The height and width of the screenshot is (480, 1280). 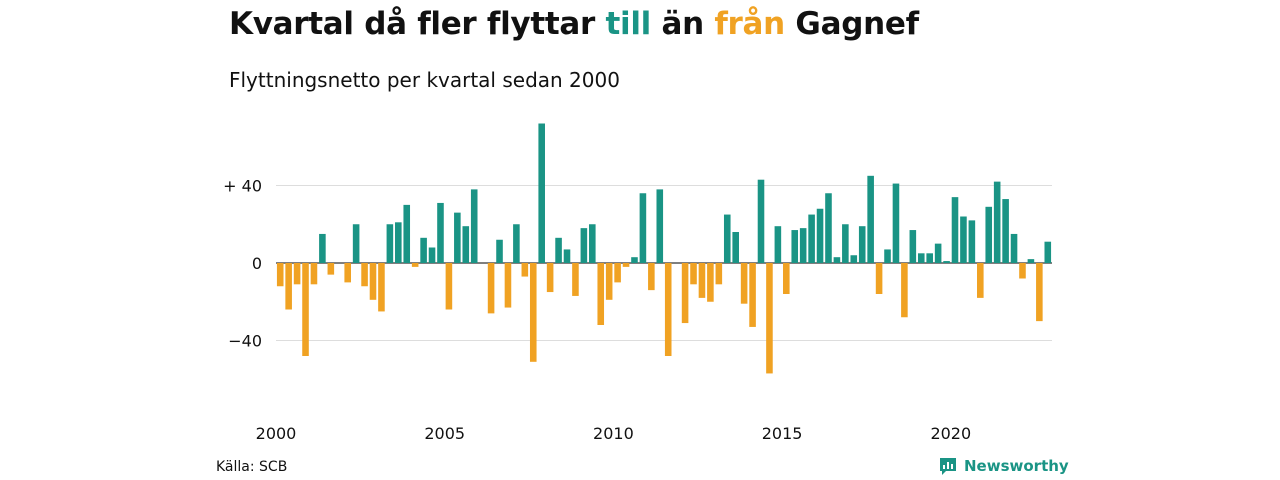 What do you see at coordinates (257, 263) in the screenshot?
I see `y-tick-label: 0` at bounding box center [257, 263].